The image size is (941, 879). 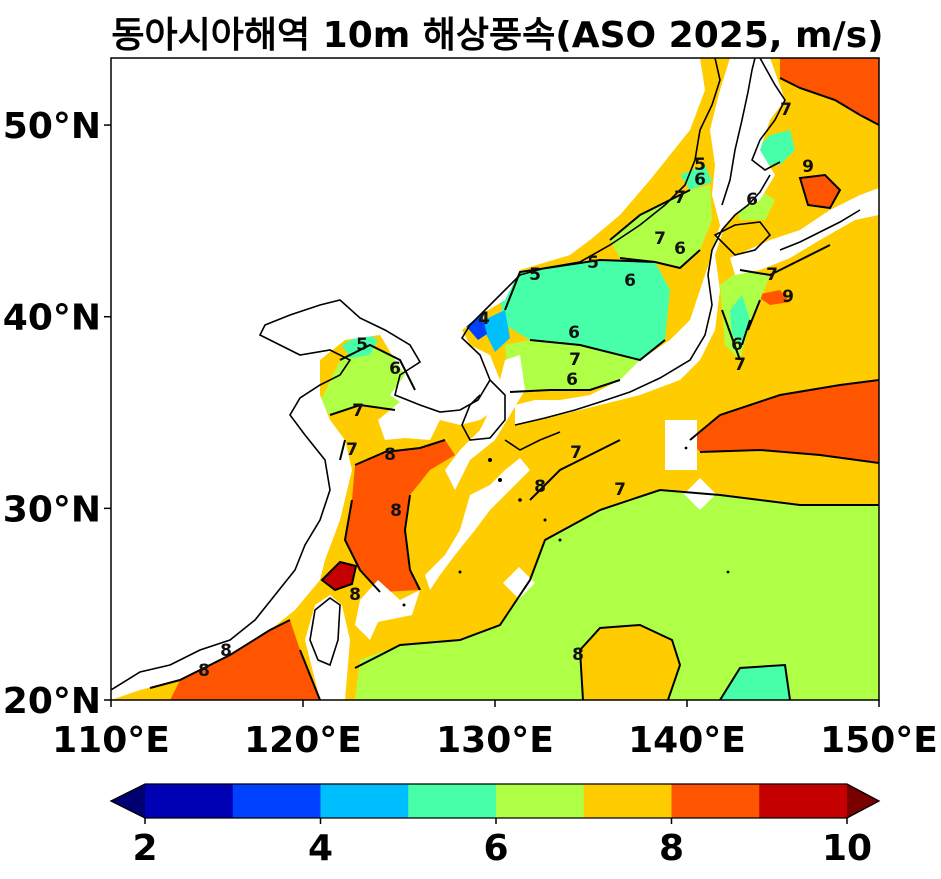 What do you see at coordinates (829, 101) in the screenshot?
I see `contour-8-ne` at bounding box center [829, 101].